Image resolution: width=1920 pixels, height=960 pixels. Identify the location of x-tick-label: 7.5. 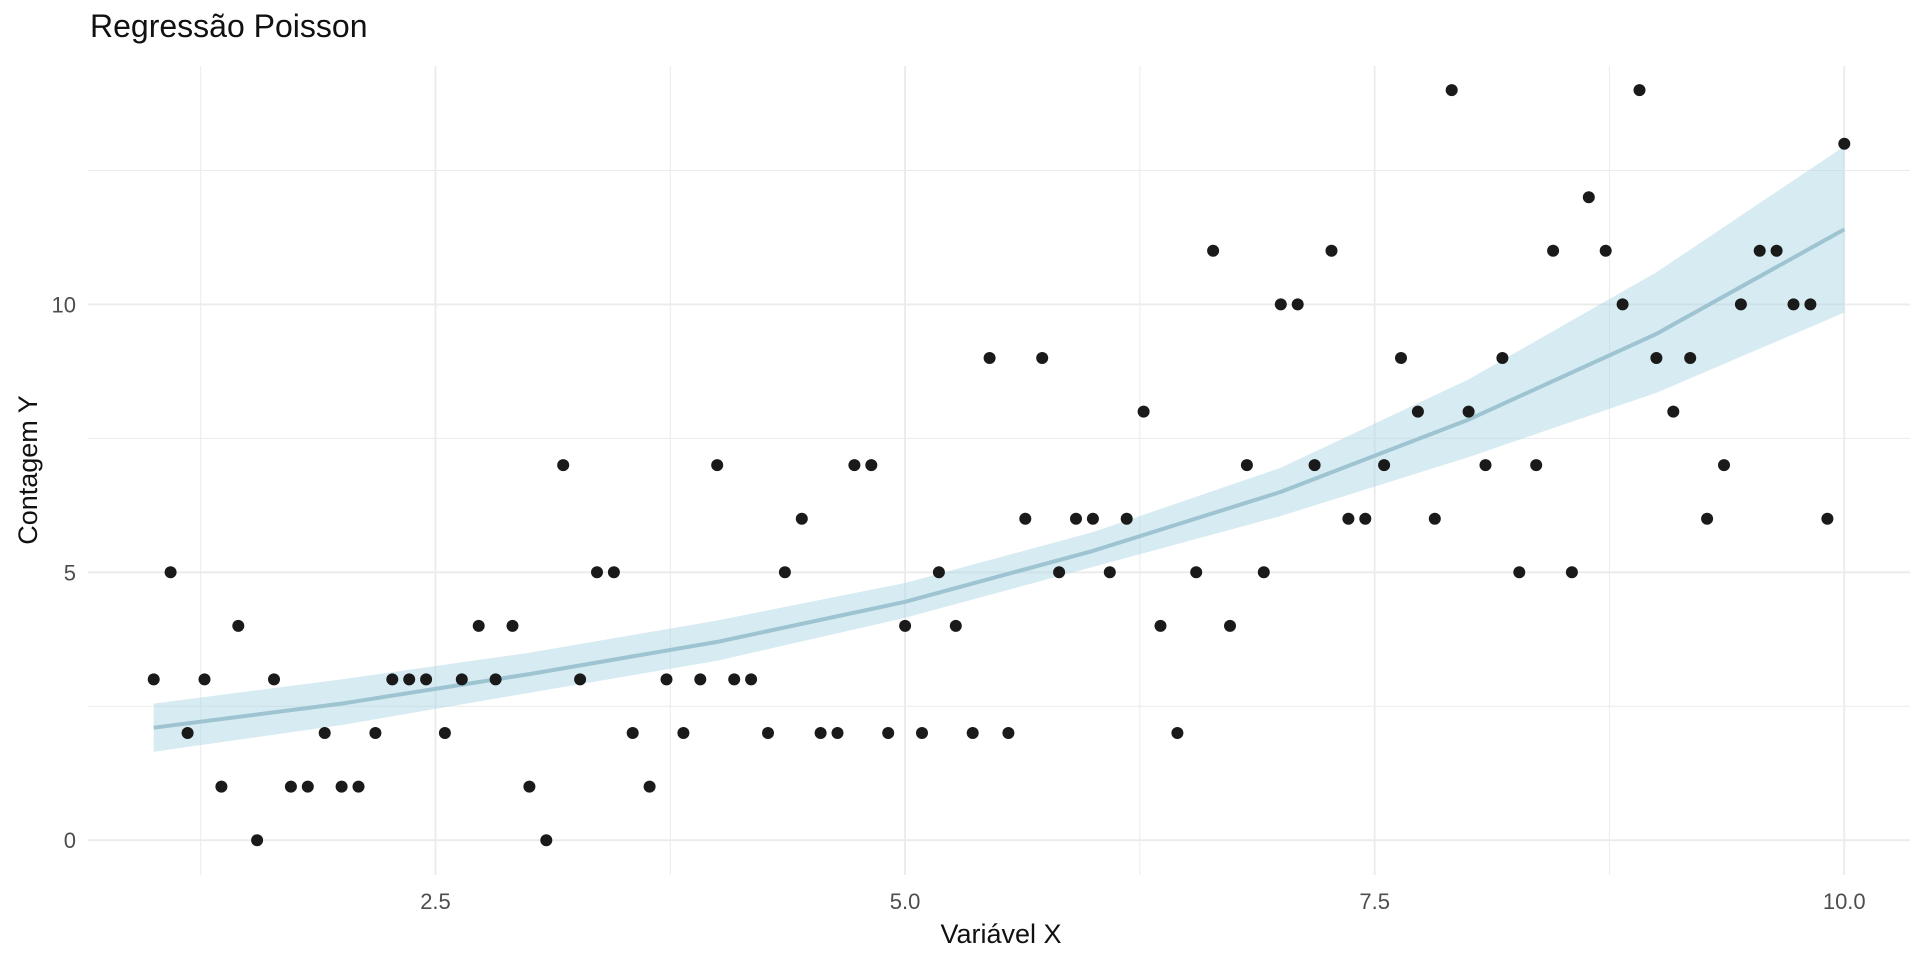
(1374, 901).